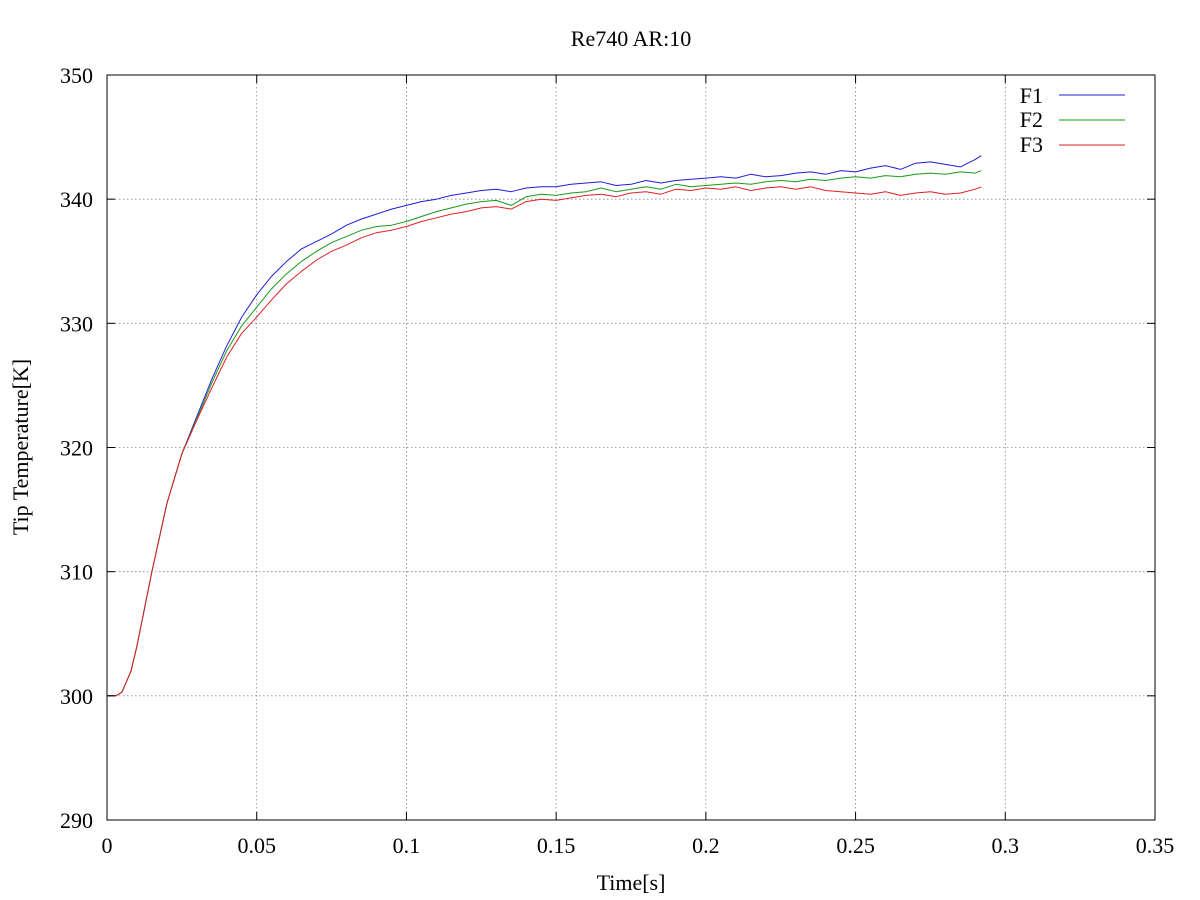 This screenshot has width=1200, height=900. Describe the element at coordinates (631, 38) in the screenshot. I see `chart-title: Re740 AR:10` at that location.